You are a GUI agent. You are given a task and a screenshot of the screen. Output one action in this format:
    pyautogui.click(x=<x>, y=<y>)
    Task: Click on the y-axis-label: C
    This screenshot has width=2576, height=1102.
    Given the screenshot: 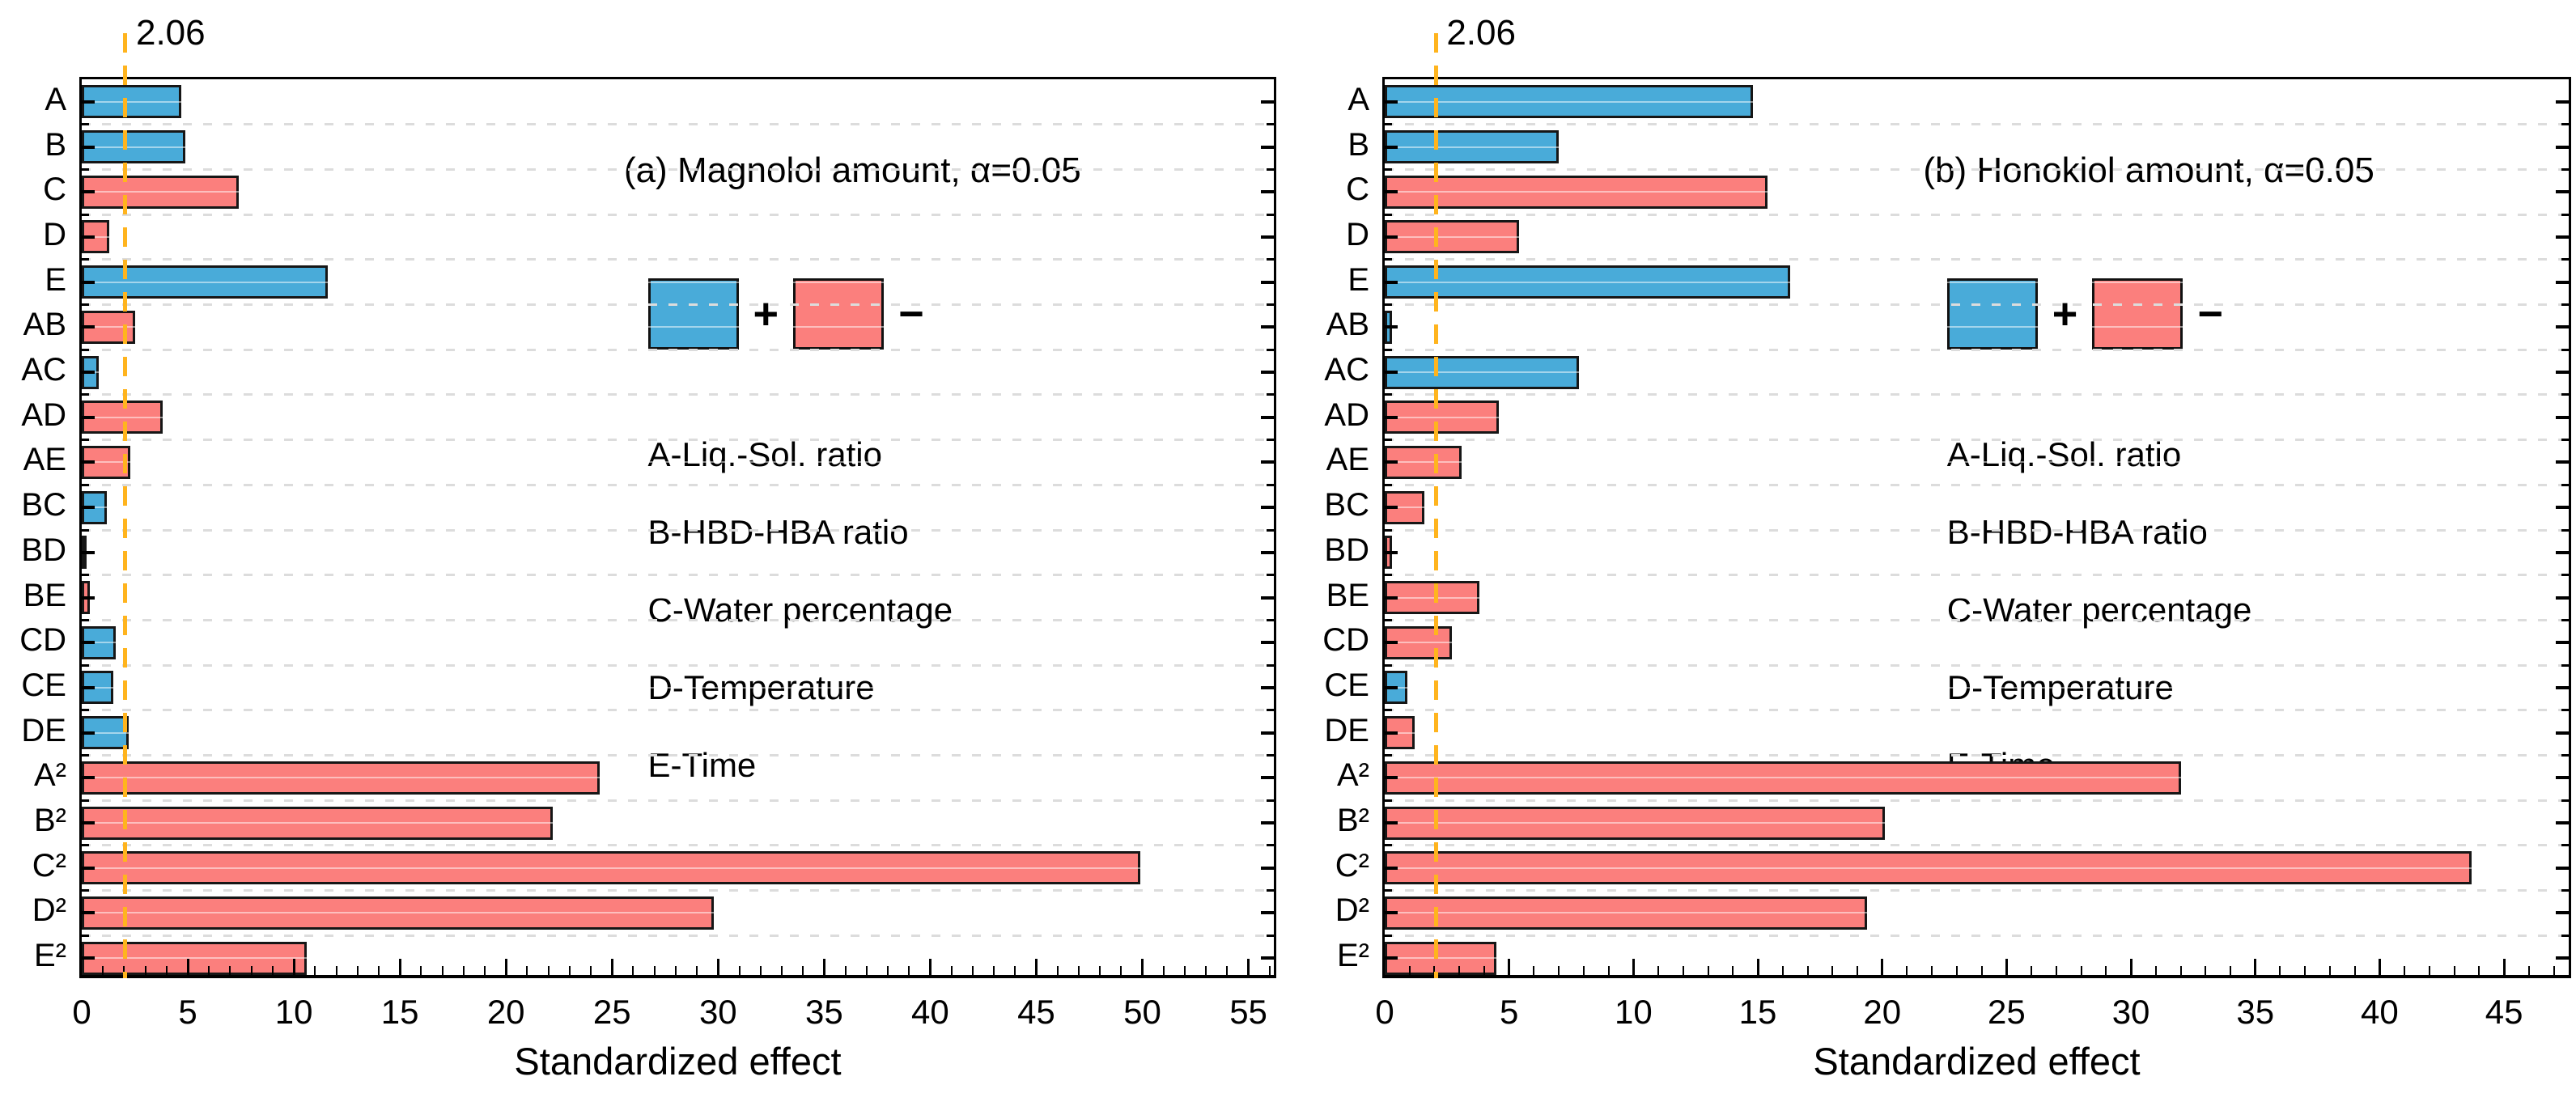 What is the action you would take?
    pyautogui.click(x=54, y=190)
    